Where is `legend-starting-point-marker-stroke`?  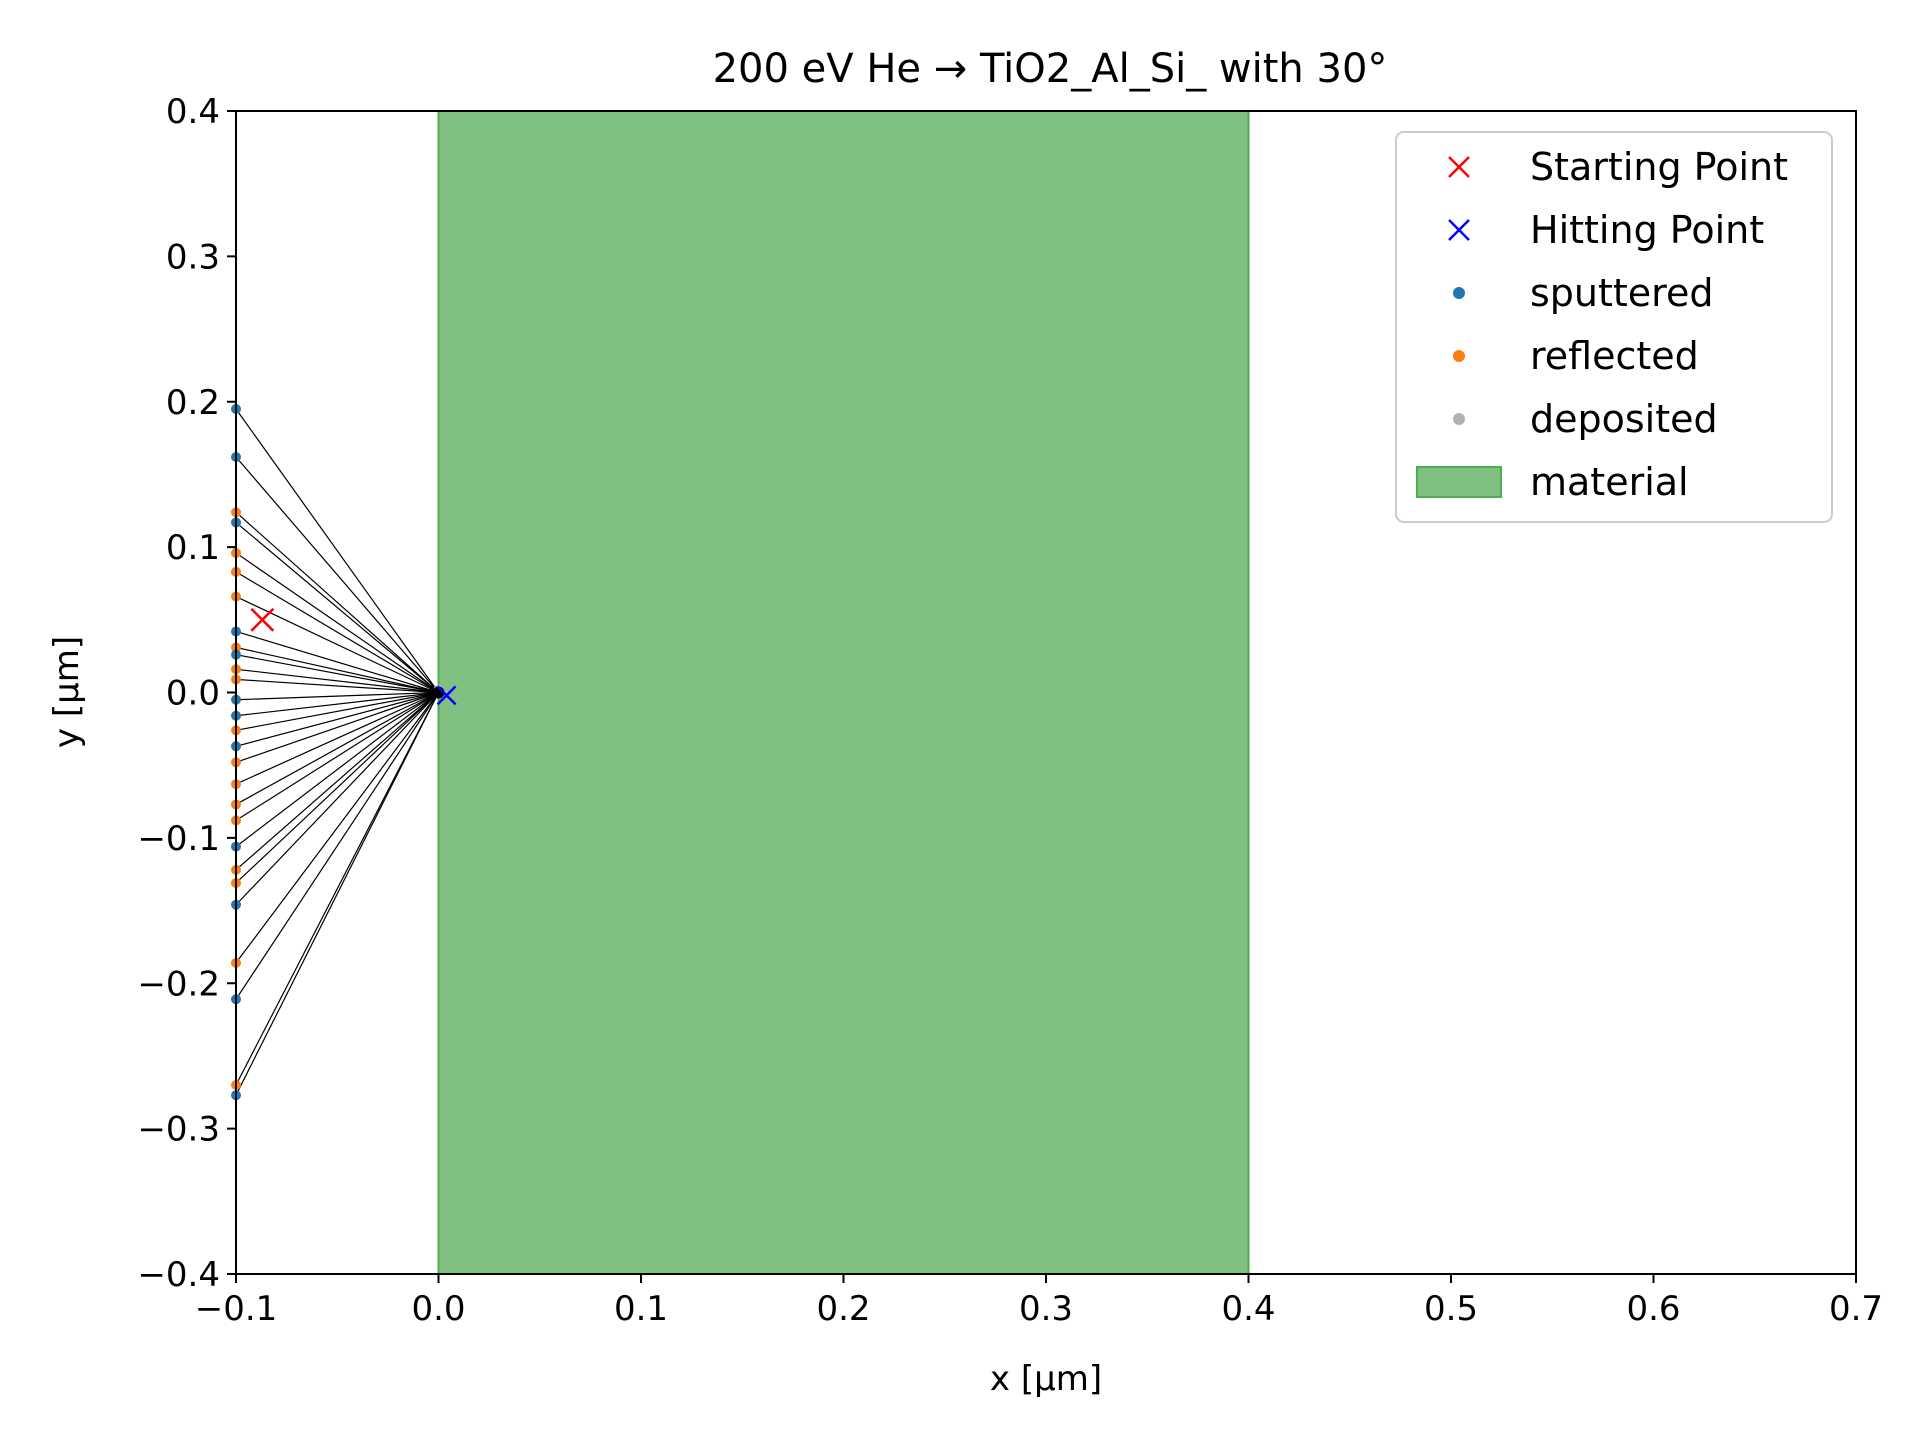 legend-starting-point-marker-stroke is located at coordinates (1459, 167).